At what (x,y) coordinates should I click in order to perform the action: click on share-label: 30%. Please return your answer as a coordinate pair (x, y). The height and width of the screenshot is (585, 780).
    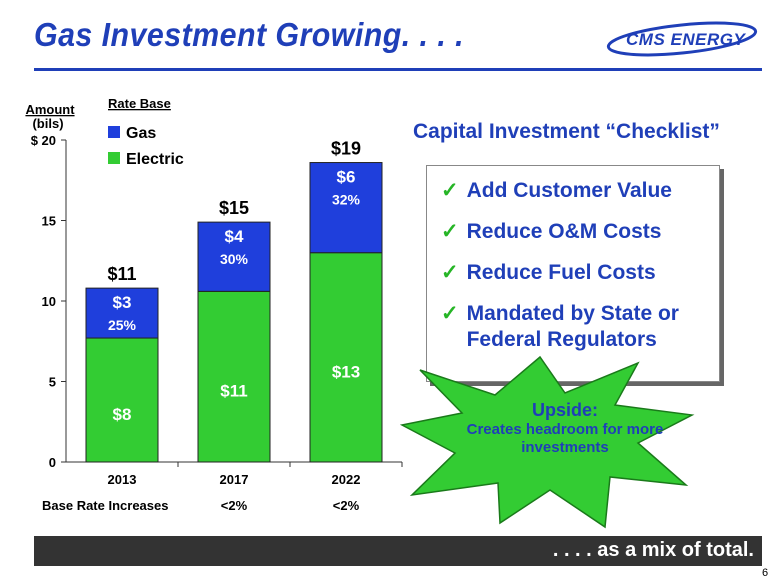
    Looking at the image, I should click on (234, 259).